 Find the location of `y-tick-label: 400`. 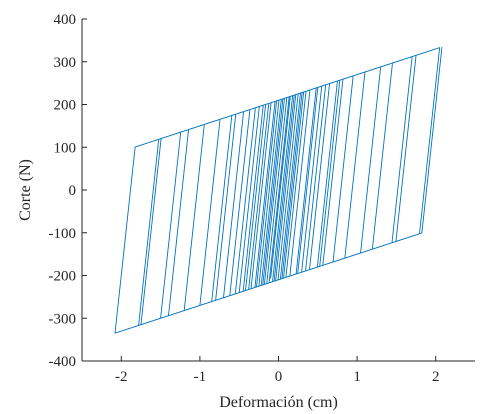

y-tick-label: 400 is located at coordinates (65, 20).